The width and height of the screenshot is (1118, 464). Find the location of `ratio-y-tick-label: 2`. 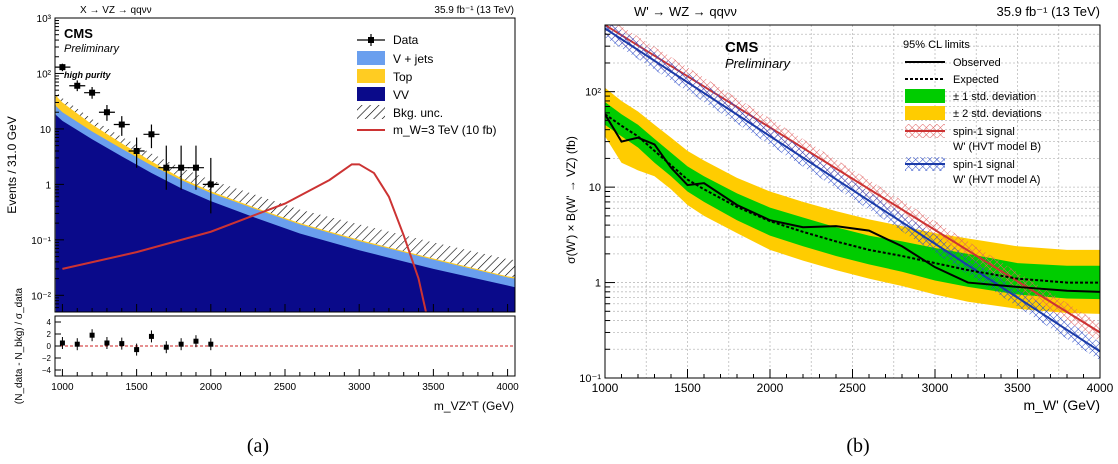

ratio-y-tick-label: 2 is located at coordinates (49, 334).